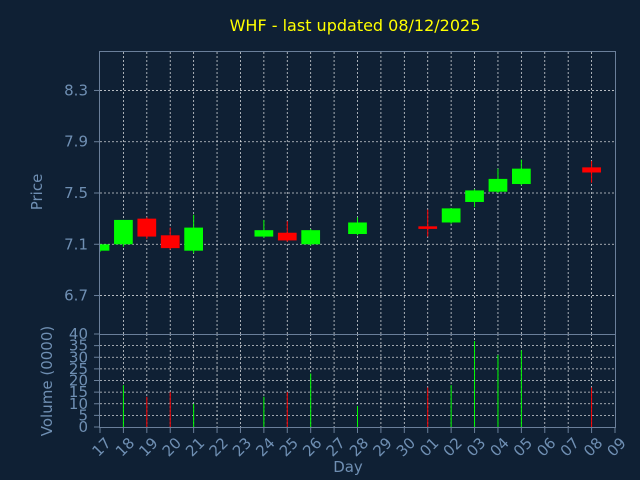 The width and height of the screenshot is (640, 480). Describe the element at coordinates (355, 25) in the screenshot. I see `chart-title: WHF - last updated 08/12/2025` at that location.